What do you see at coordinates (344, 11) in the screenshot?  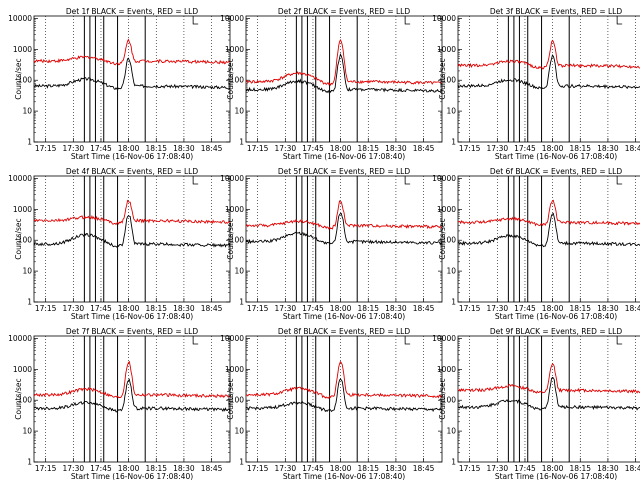 I see `panel-title: Det 2f BLACK = Events, RED = LLD` at bounding box center [344, 11].